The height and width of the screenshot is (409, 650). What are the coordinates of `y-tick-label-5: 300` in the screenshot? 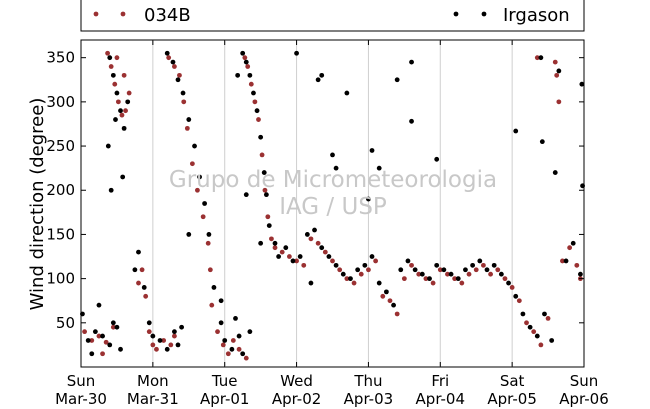 It's located at (60, 102).